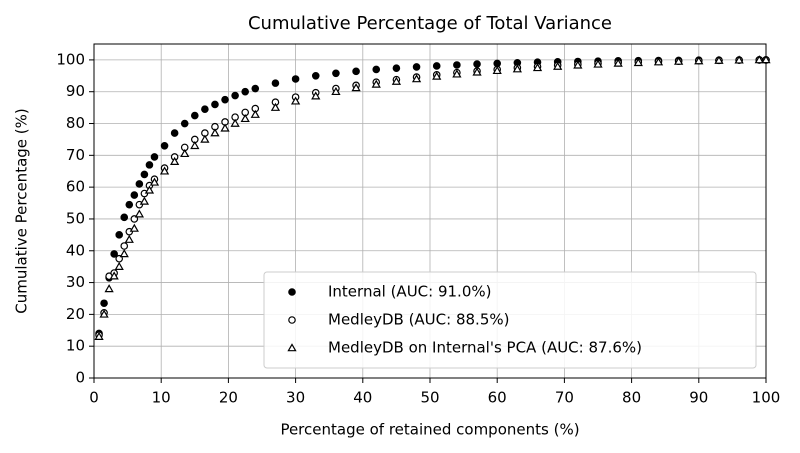 The height and width of the screenshot is (453, 800). Describe the element at coordinates (497, 398) in the screenshot. I see `x-tick-label: 60` at that location.